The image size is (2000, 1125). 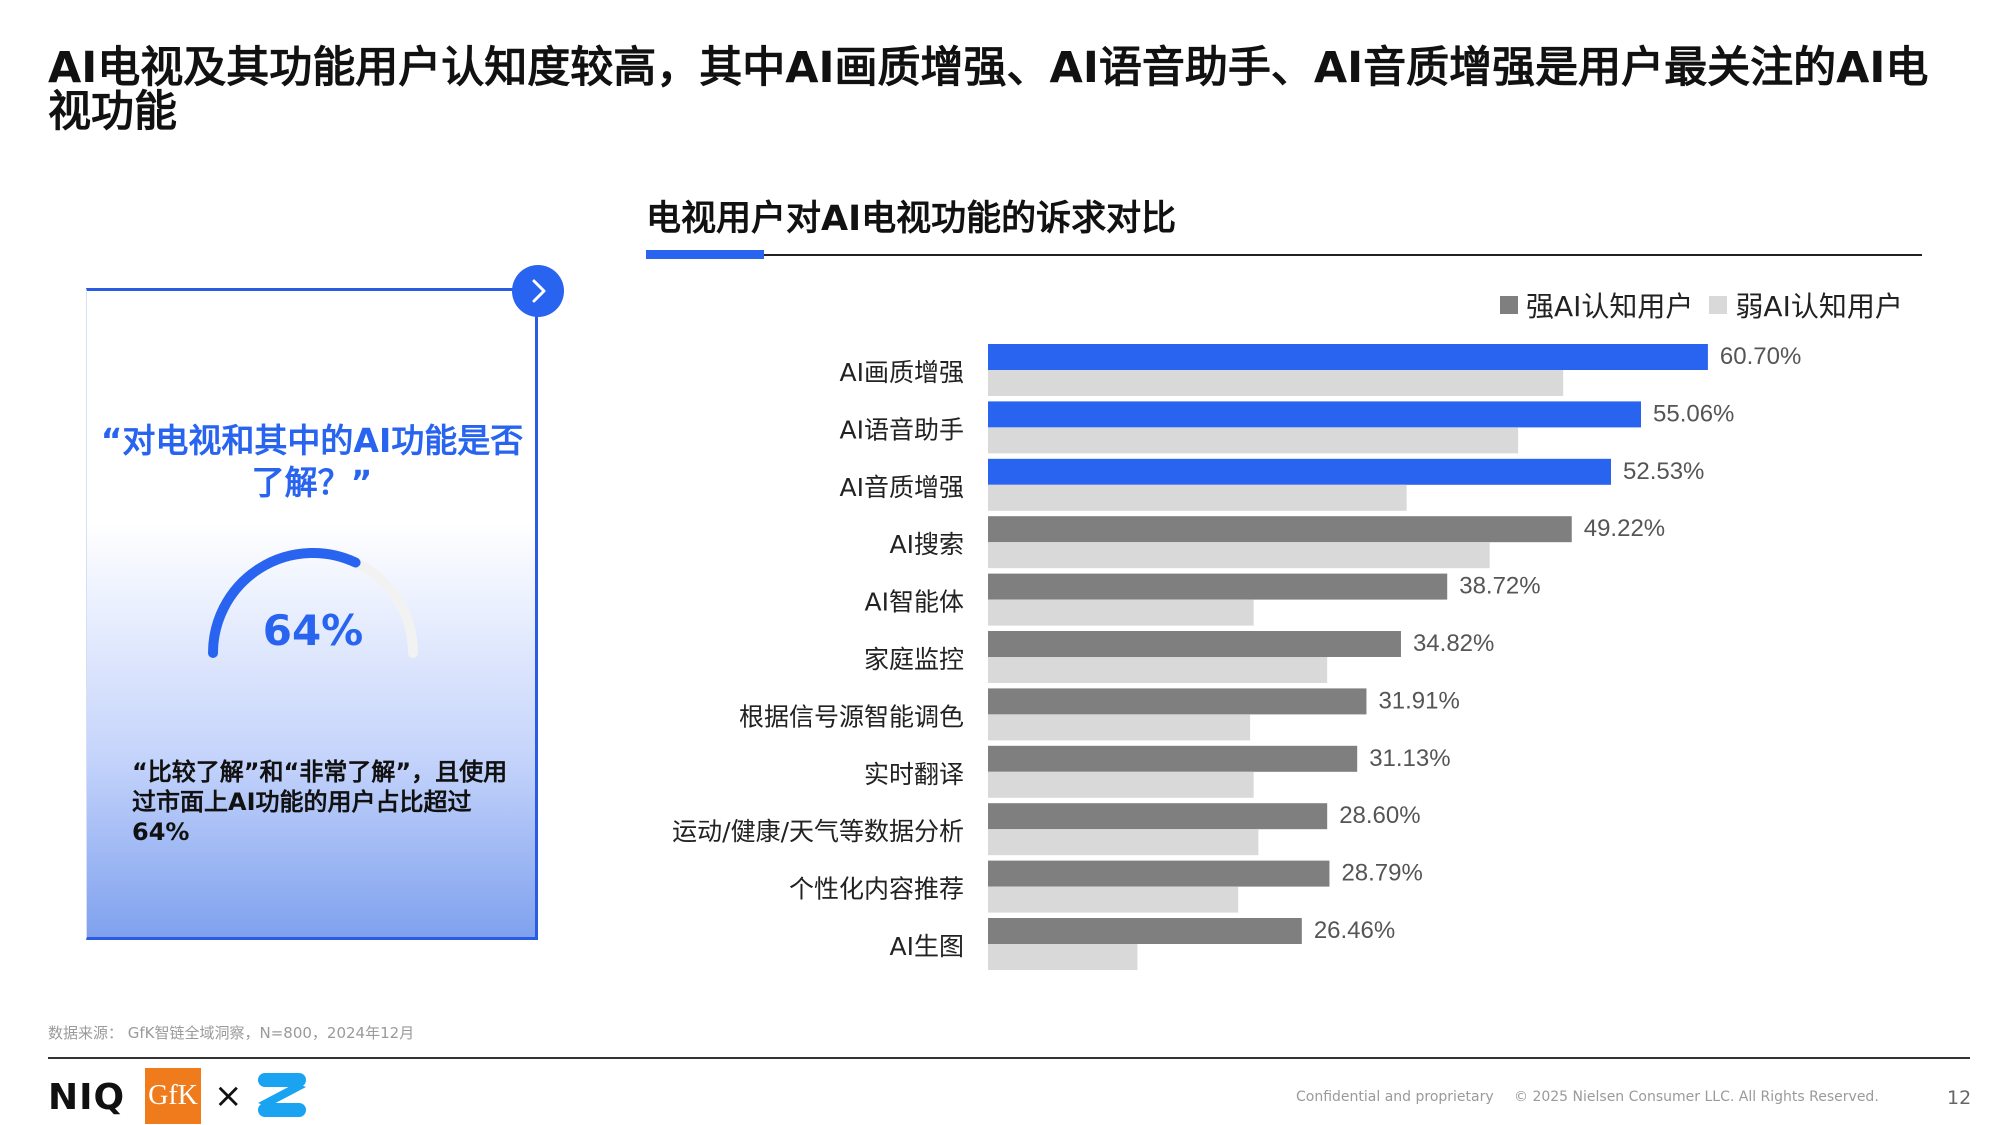 What do you see at coordinates (902, 429) in the screenshot?
I see `category-label-1: AI语音助手` at bounding box center [902, 429].